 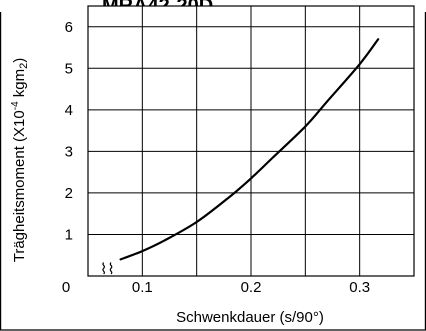 I want to click on y-axis-title: Trägheitsmoment (X10-4 kgm2), so click(x=20, y=160).